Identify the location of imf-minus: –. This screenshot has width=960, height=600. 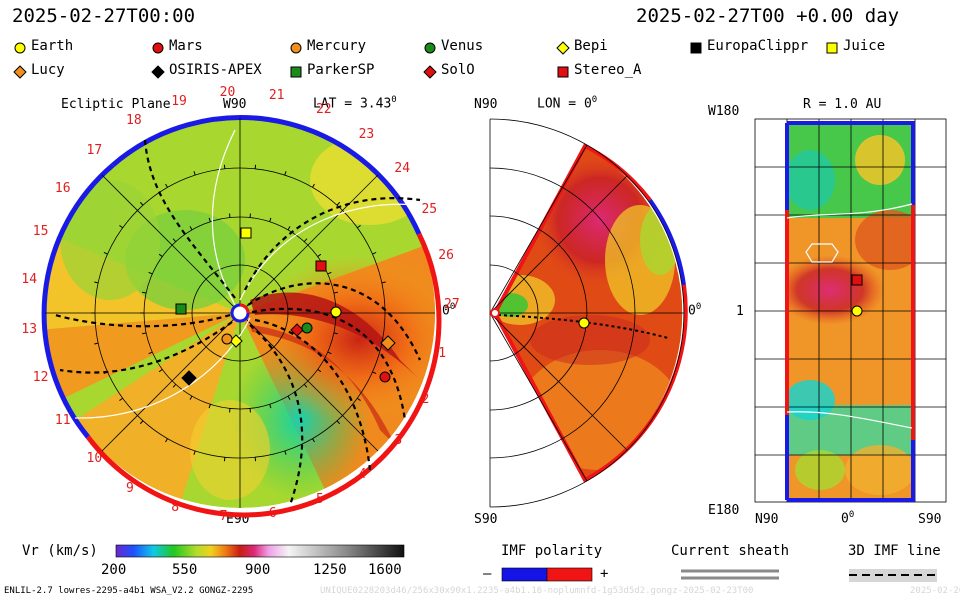
(487, 574).